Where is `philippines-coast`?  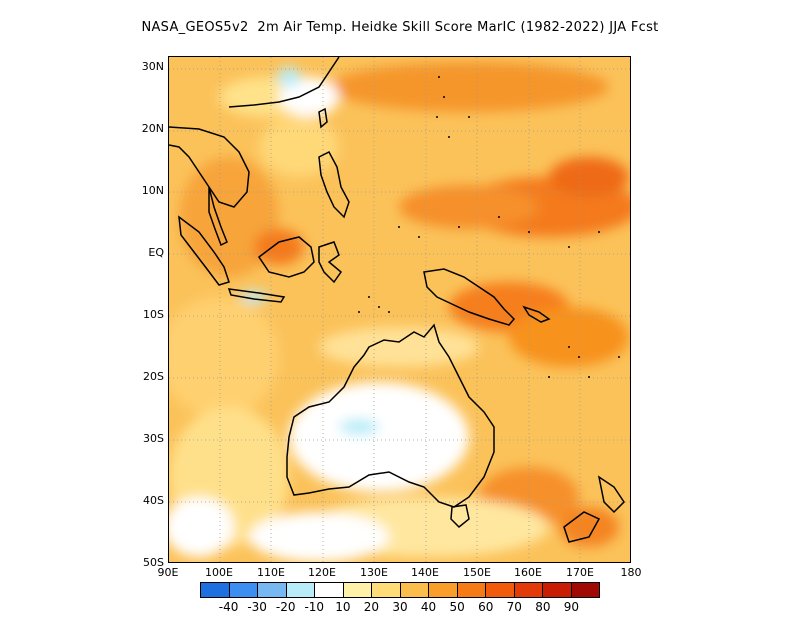
philippines-coast is located at coordinates (334, 185).